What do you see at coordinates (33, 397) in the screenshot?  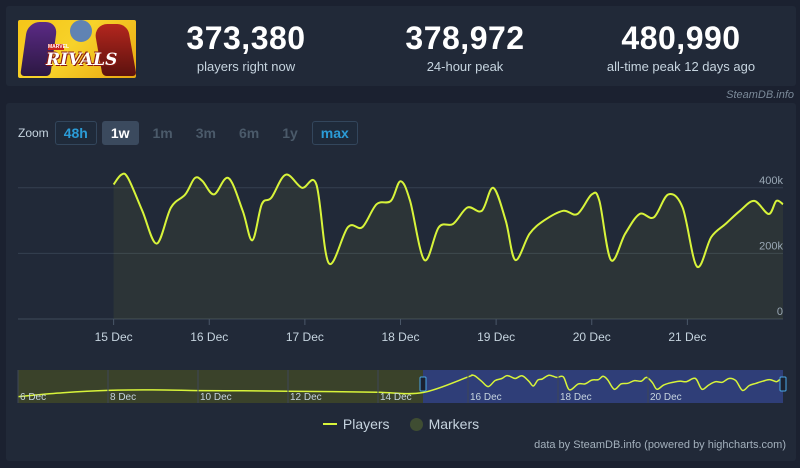 I see `navigator-tick-label: 6 Dec` at bounding box center [33, 397].